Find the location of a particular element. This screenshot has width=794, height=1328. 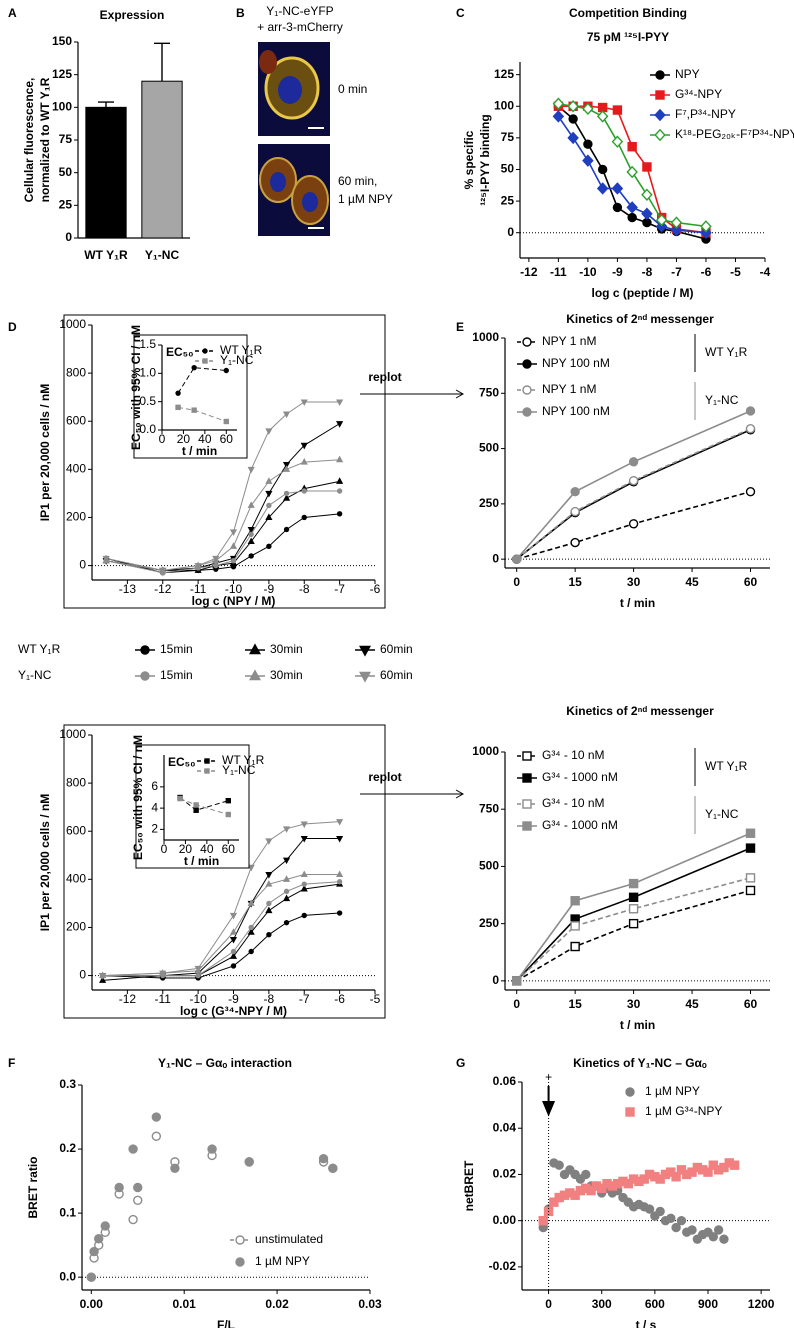

y-axis-label: EC₅₀ with 95% CI / nM is located at coordinates (136, 387).